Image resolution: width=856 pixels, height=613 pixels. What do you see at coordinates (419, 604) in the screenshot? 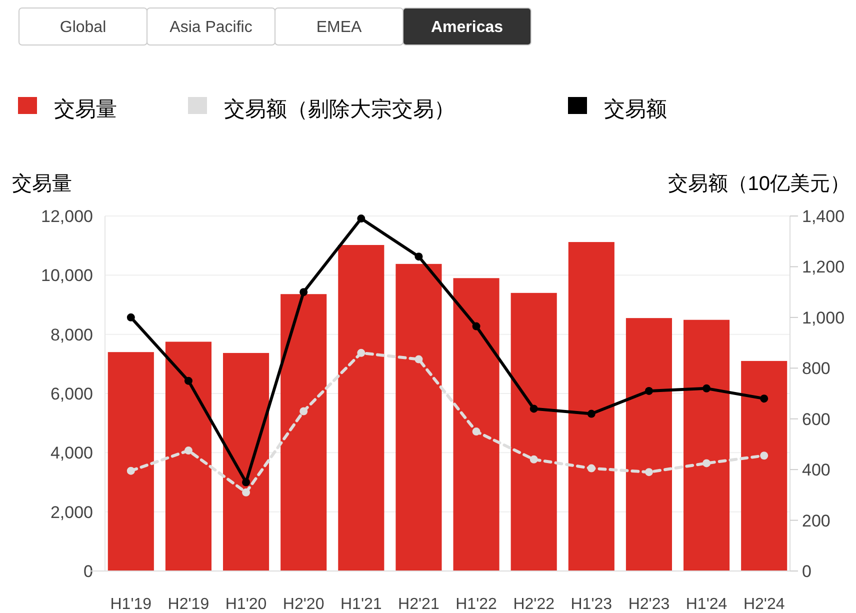
I see `x-tick-label: H2'21` at bounding box center [419, 604].